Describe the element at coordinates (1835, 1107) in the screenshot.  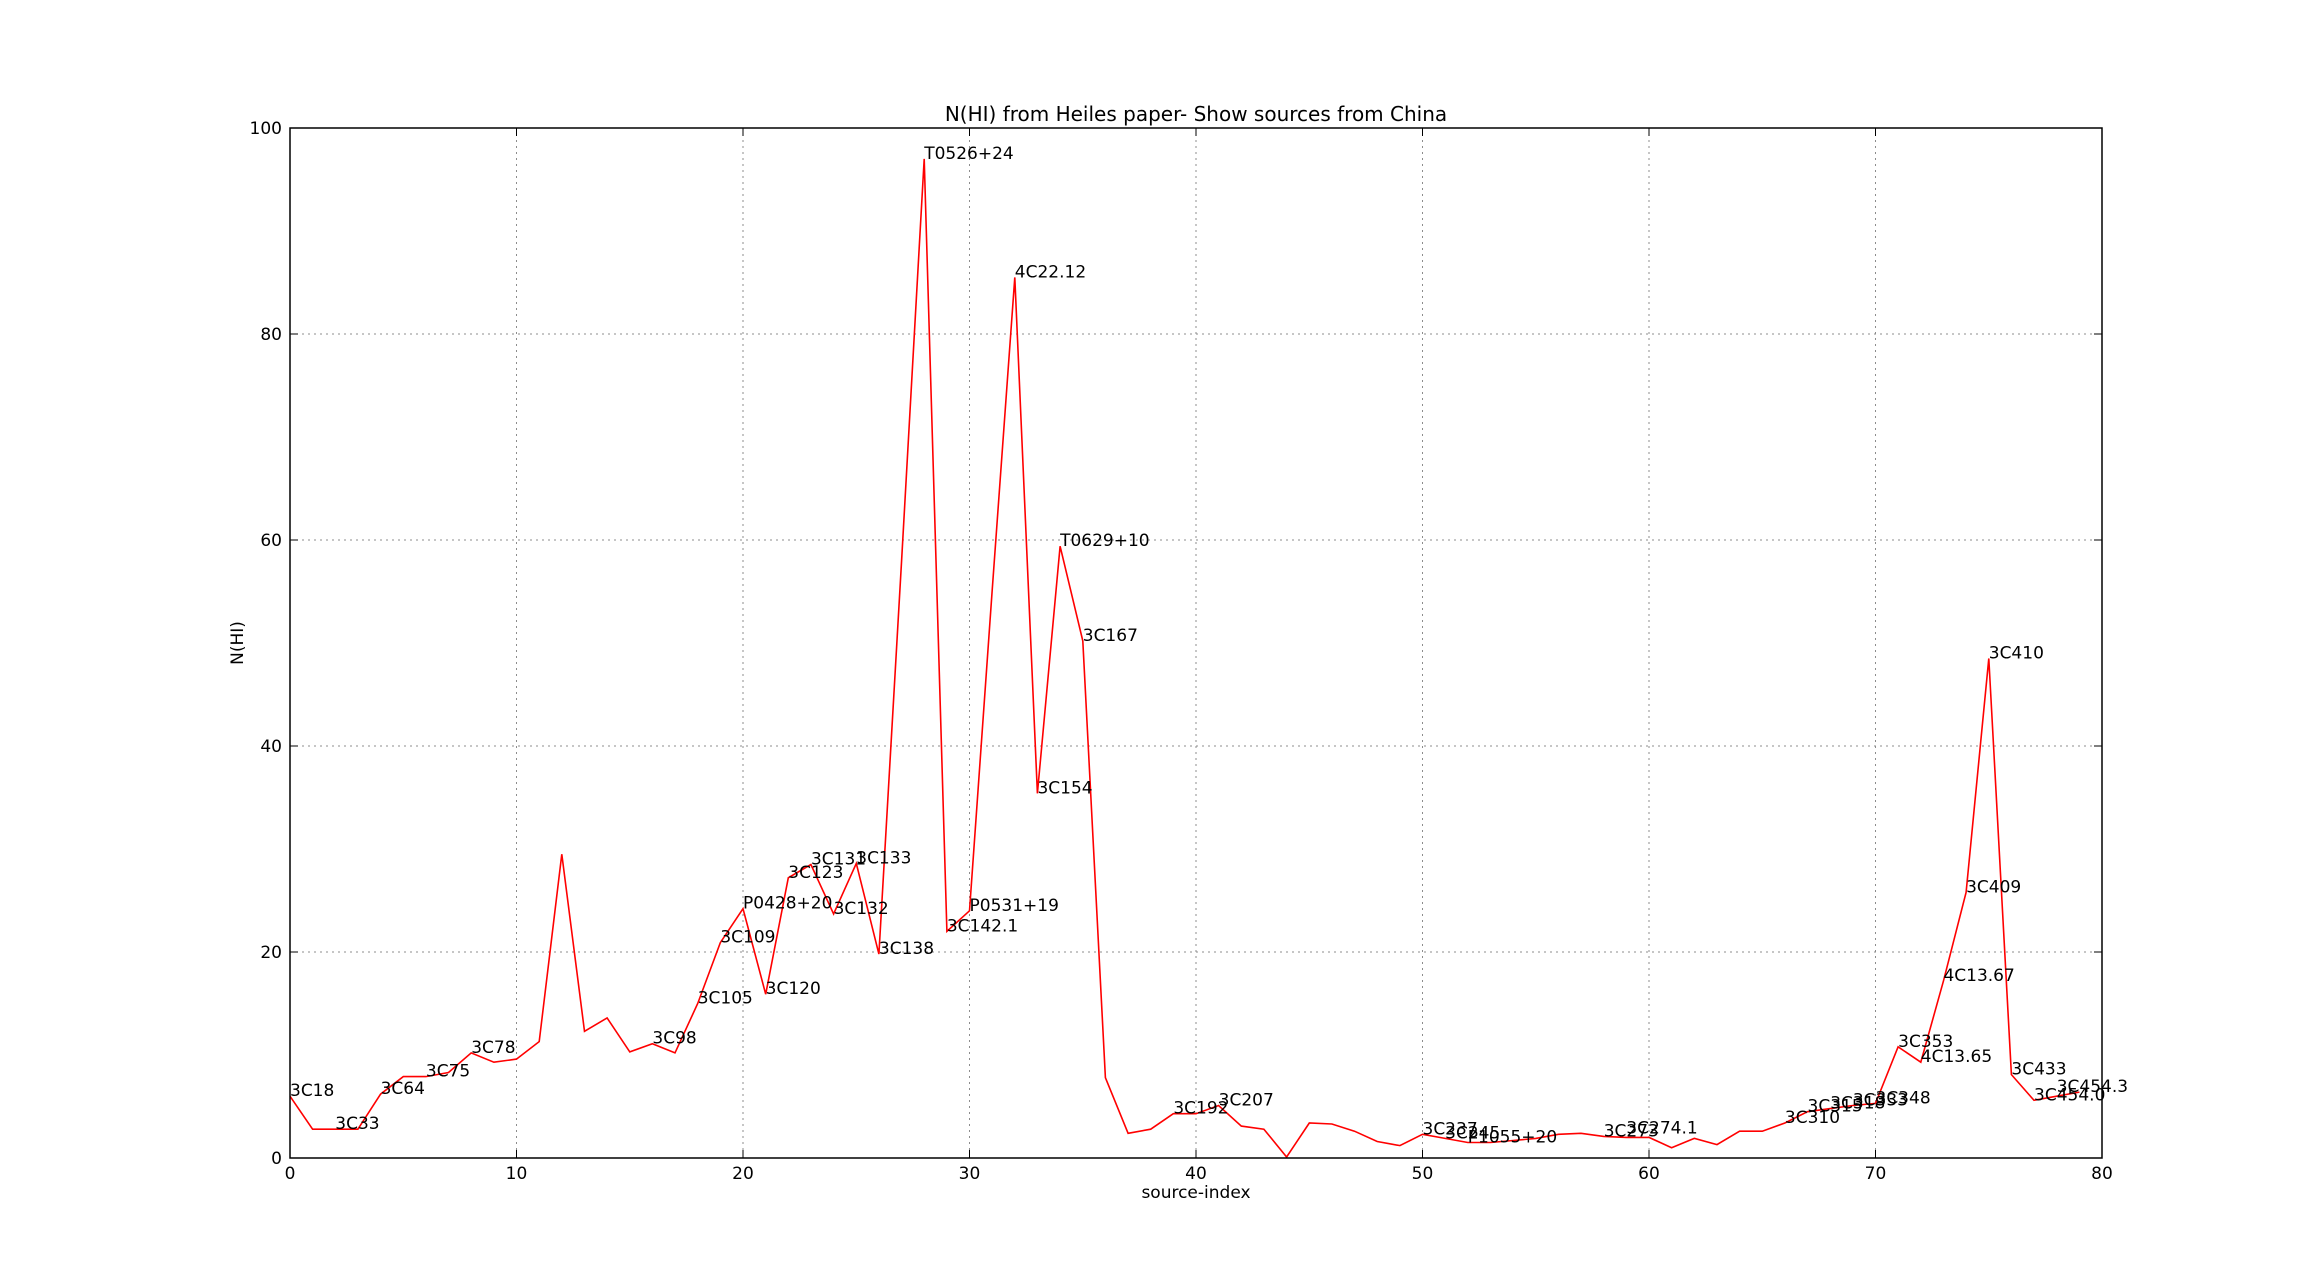
I see `source-annotation: 3C315` at that location.